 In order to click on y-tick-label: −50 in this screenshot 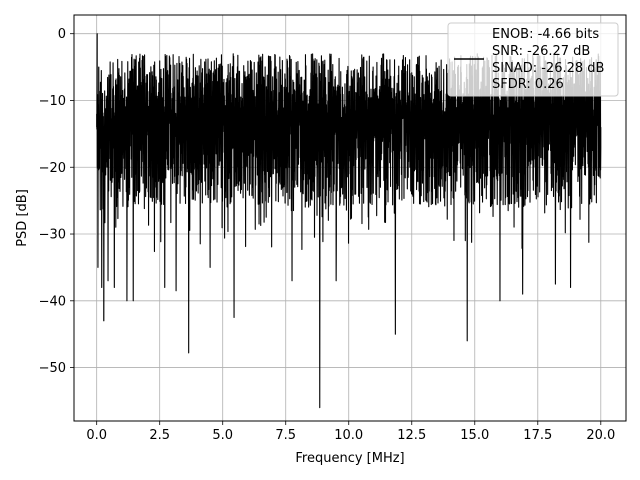, I will do `click(52, 368)`.